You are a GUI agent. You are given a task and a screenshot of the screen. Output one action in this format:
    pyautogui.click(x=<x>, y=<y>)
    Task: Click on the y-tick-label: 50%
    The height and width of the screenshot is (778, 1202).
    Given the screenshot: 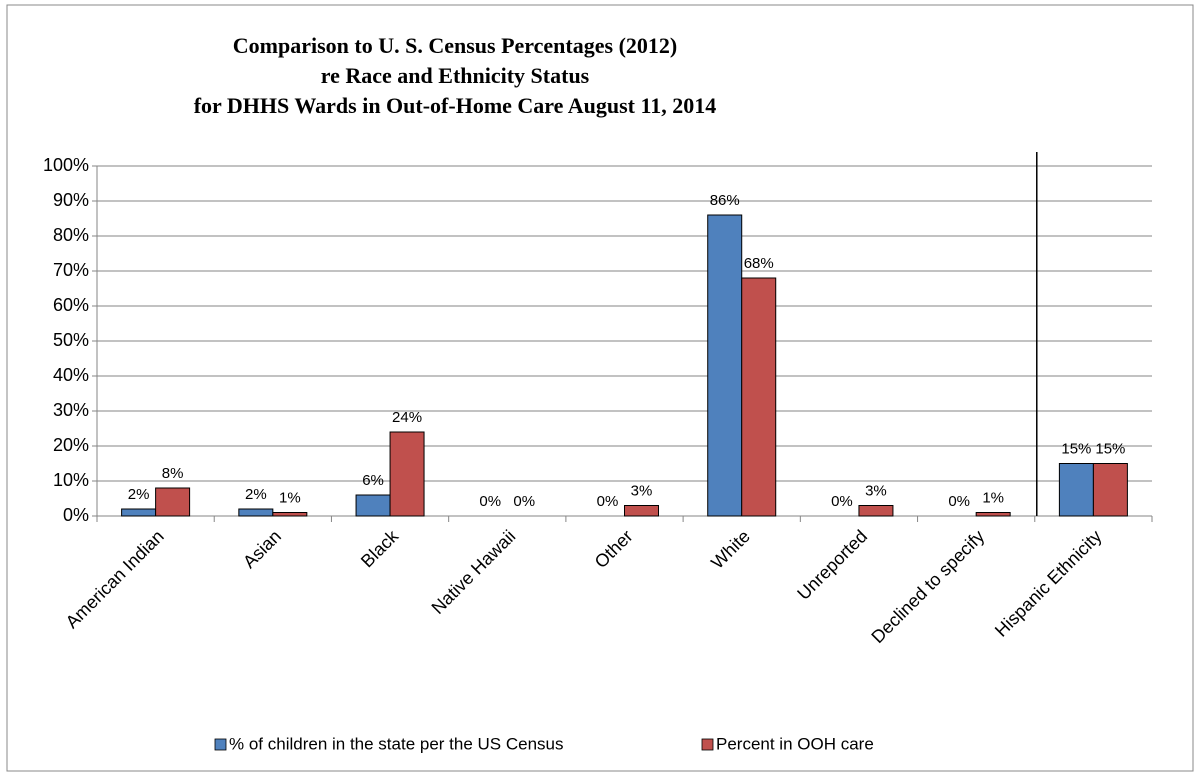 What is the action you would take?
    pyautogui.click(x=71, y=340)
    